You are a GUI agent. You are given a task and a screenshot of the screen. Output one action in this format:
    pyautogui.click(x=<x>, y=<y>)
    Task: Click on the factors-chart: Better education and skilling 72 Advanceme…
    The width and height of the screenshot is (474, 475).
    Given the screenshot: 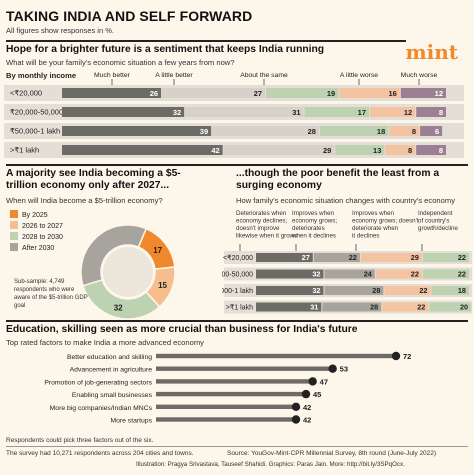 What is the action you would take?
    pyautogui.click(x=227, y=388)
    